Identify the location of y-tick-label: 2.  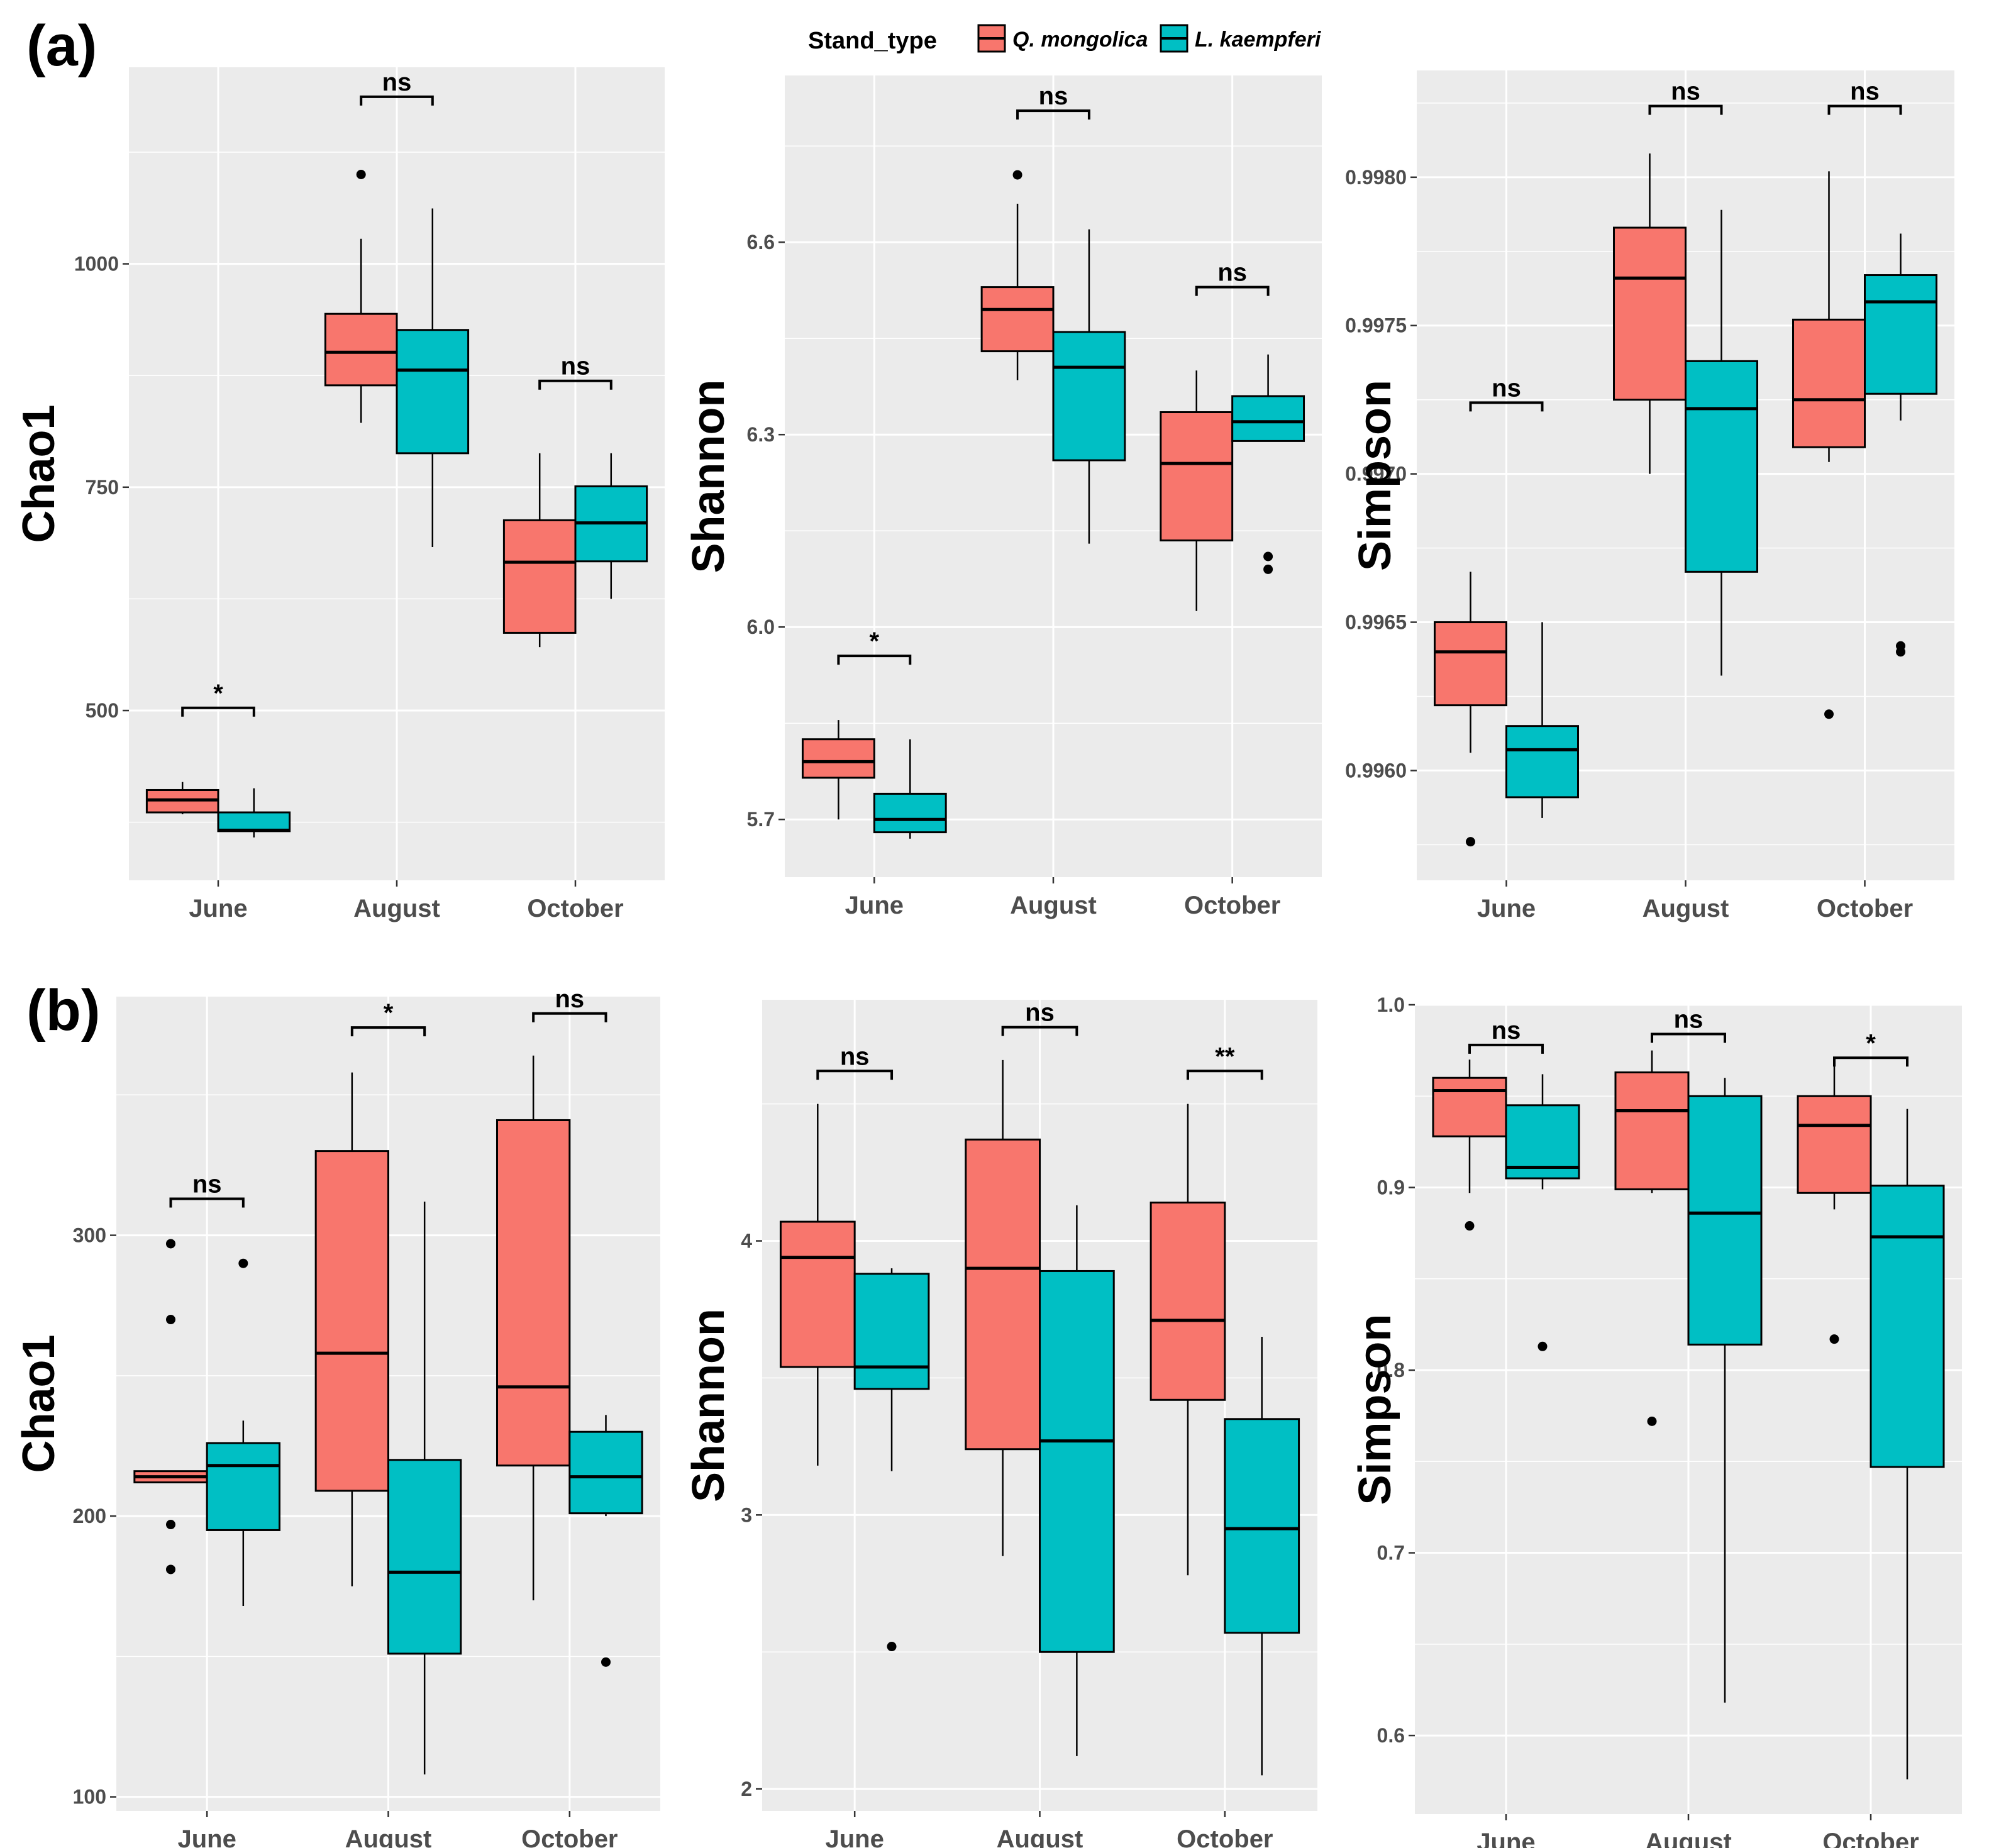
(746, 1789).